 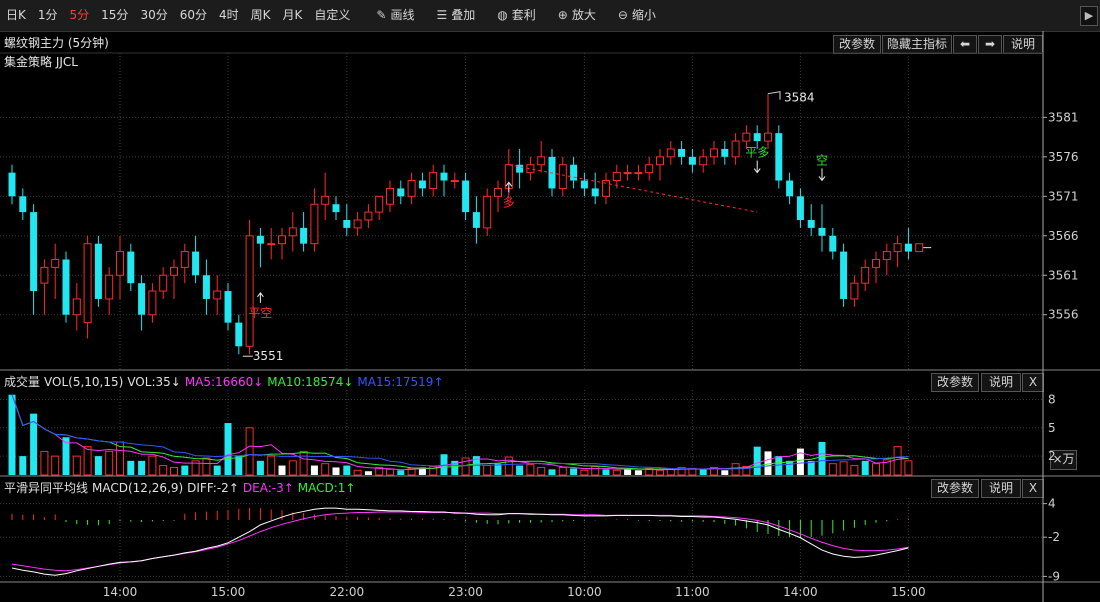 What do you see at coordinates (822, 160) in the screenshot?
I see `signal-label: 空` at bounding box center [822, 160].